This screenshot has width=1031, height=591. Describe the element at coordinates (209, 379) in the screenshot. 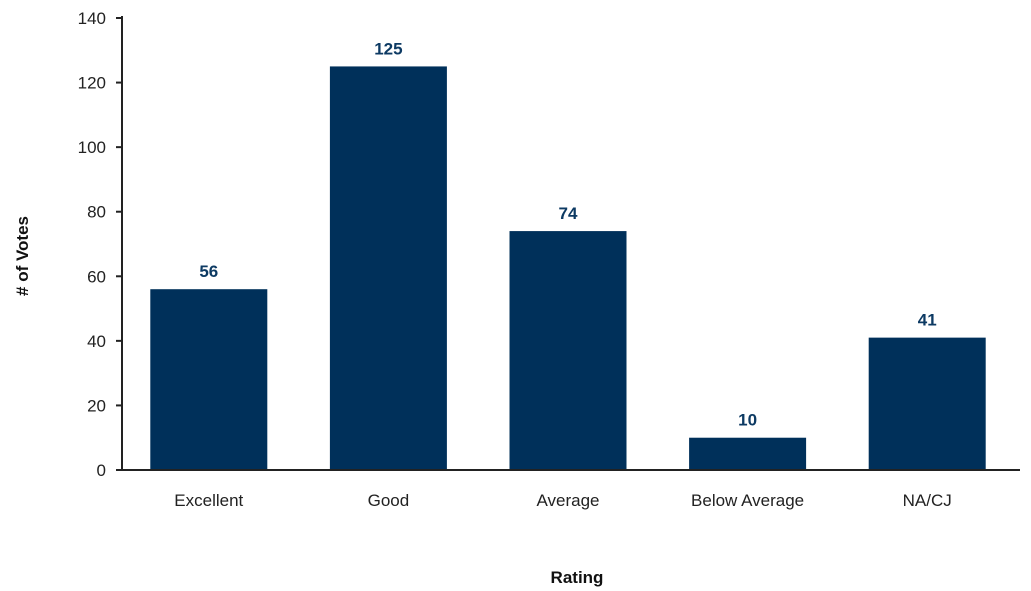

I see `bar-excellent` at that location.